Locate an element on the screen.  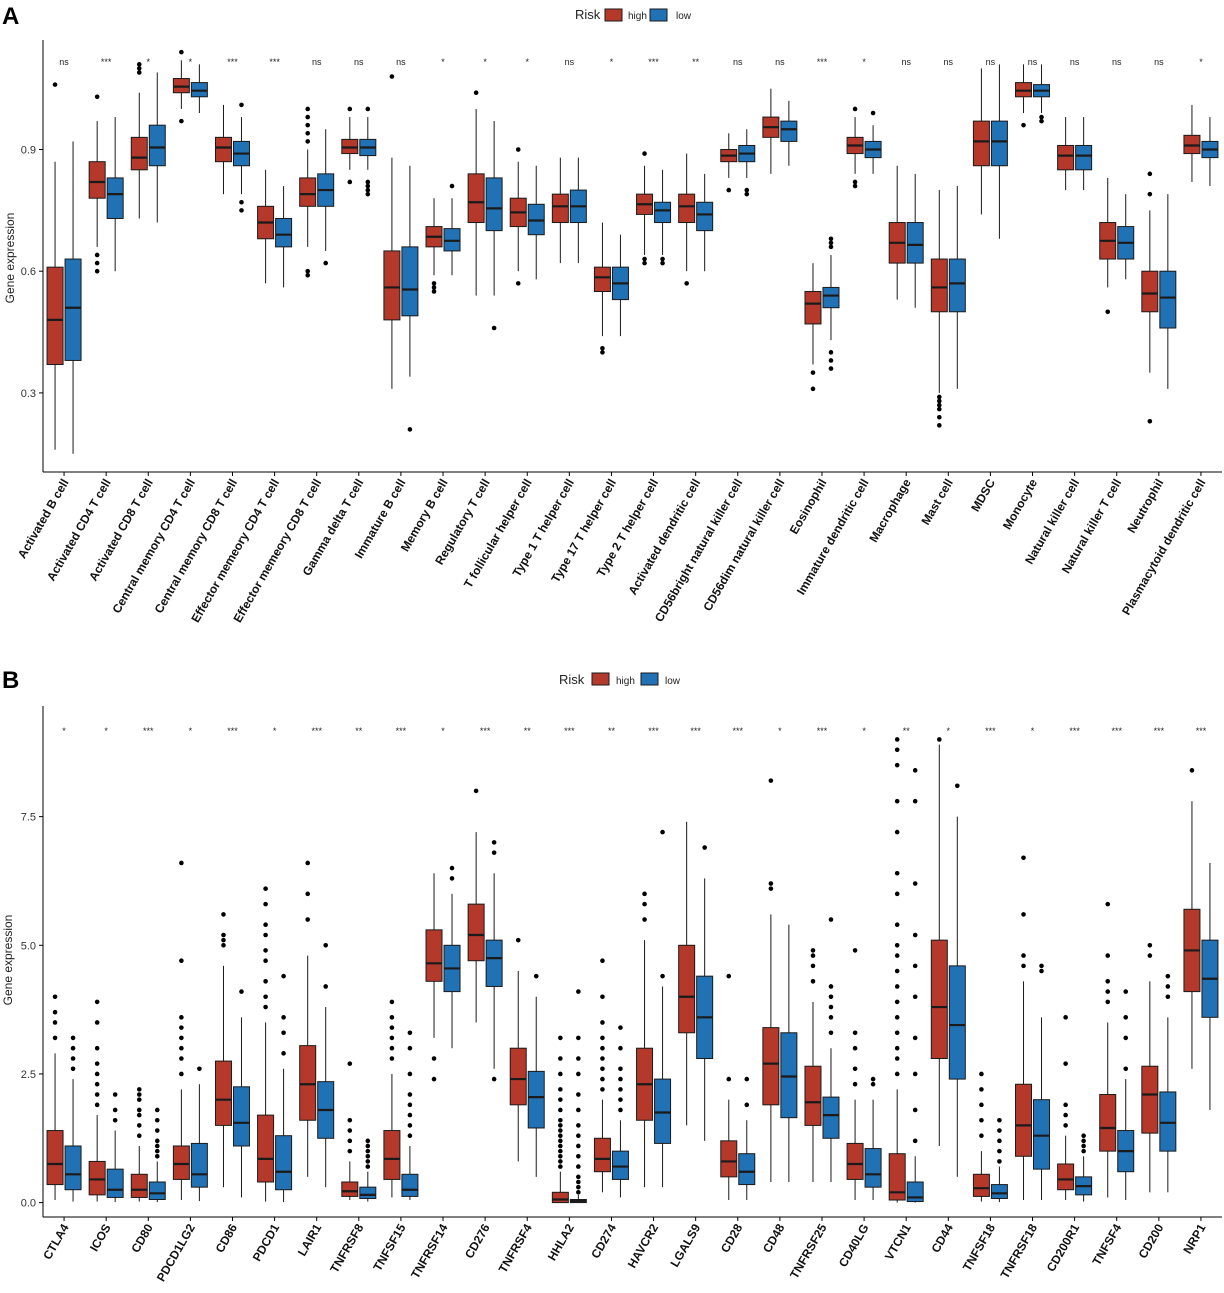
panel-a-x-tick-label: Plasmacytoid dendritic cell is located at coordinates (1163, 547).